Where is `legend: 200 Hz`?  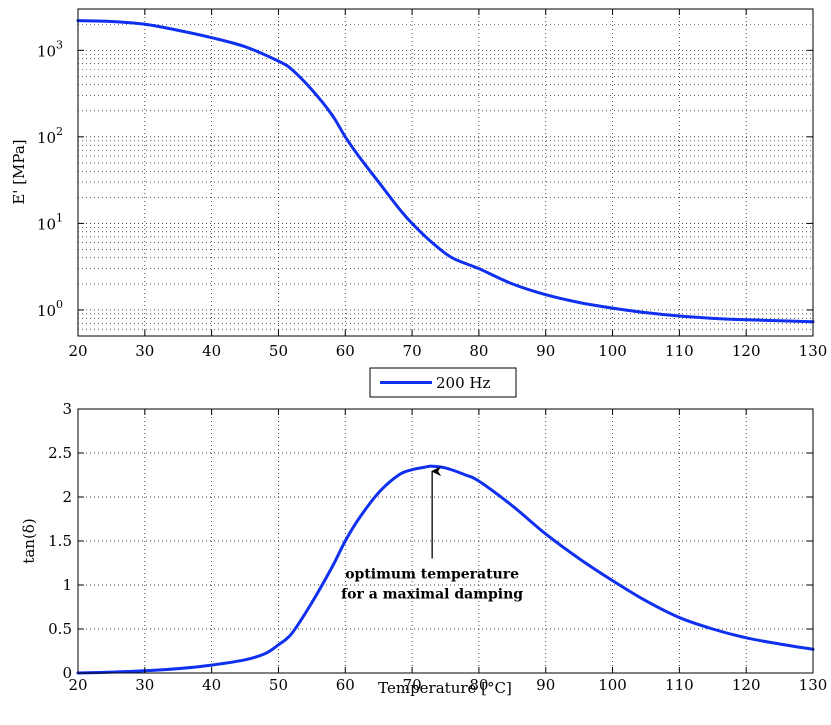 legend: 200 Hz is located at coordinates (443, 382).